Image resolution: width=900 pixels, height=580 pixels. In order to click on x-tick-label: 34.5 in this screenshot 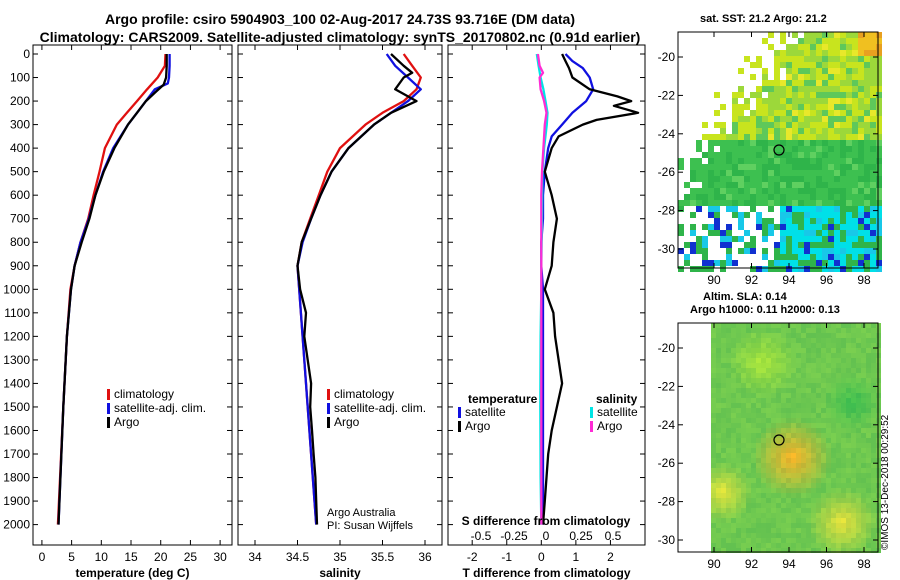, I will do `click(298, 557)`.